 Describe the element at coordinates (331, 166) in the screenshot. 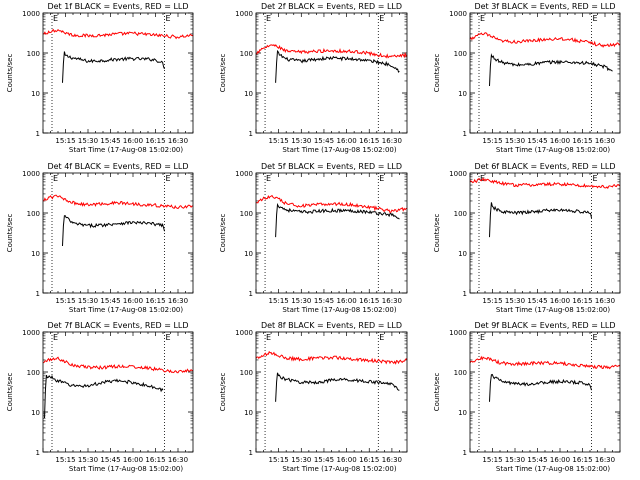

I see `chart-title: Det 5f BLACK = Events, RED = LLD` at that location.